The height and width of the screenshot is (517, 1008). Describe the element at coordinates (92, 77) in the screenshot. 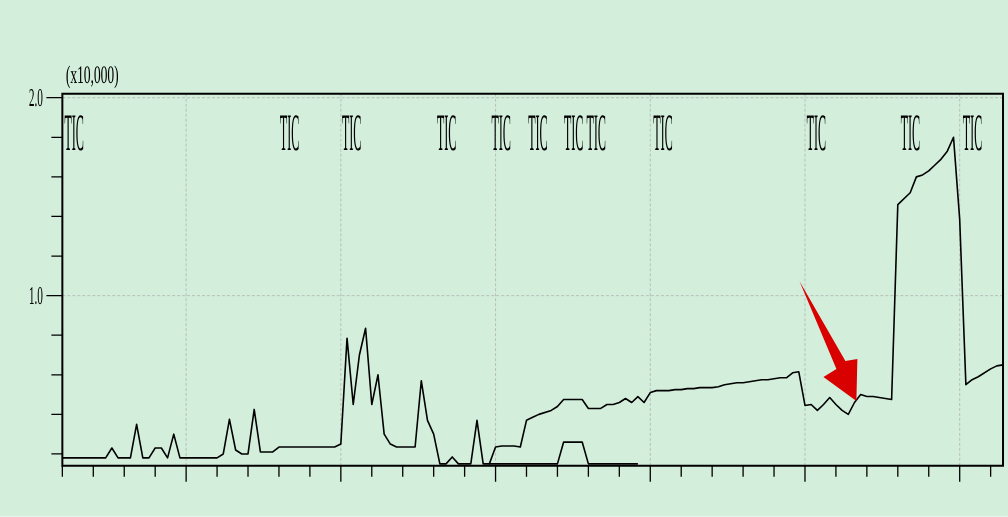

I see `y-axis-title: (x10,000)` at that location.